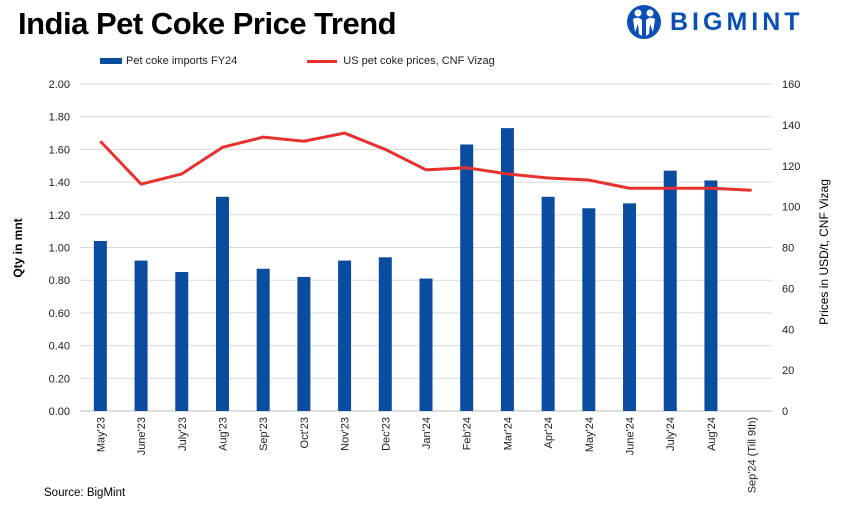 Image resolution: width=849 pixels, height=510 pixels. Describe the element at coordinates (788, 330) in the screenshot. I see `y-tick-right: 40` at that location.